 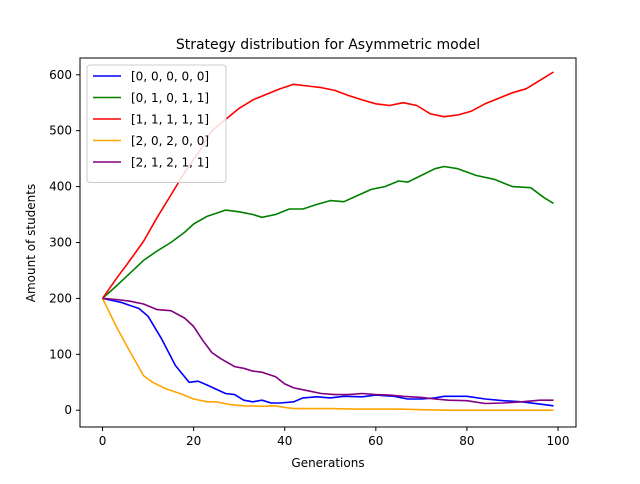 I want to click on y-tick-label: 100, so click(x=60, y=354).